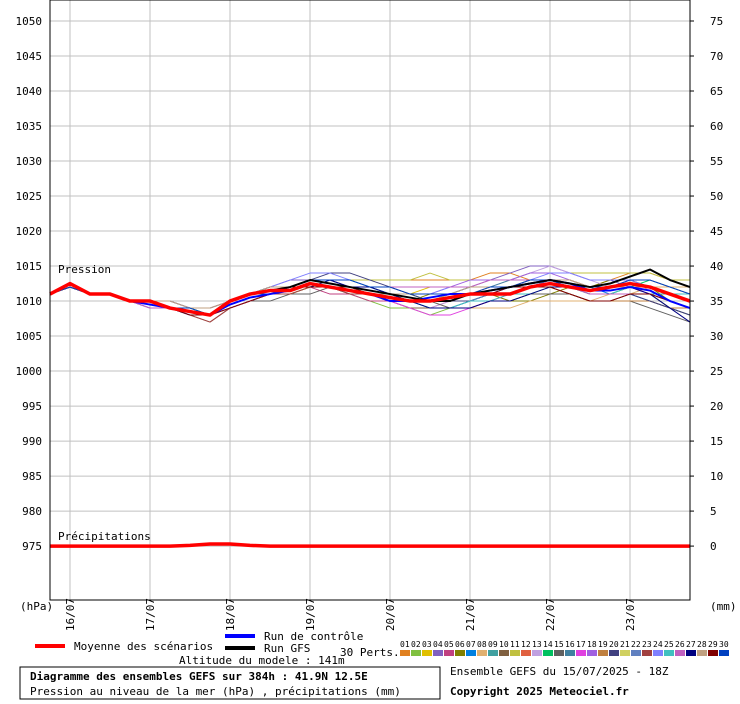  What do you see at coordinates (614, 644) in the screenshot?
I see `legend-label: 20` at bounding box center [614, 644].